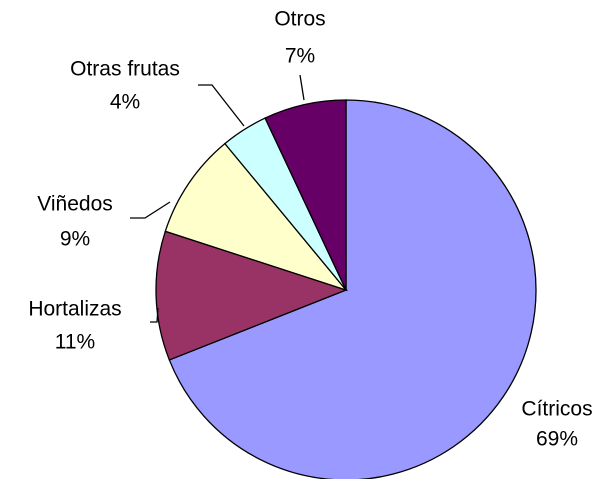  Describe the element at coordinates (125, 69) in the screenshot. I see `slice-label: Otras frutas` at that location.